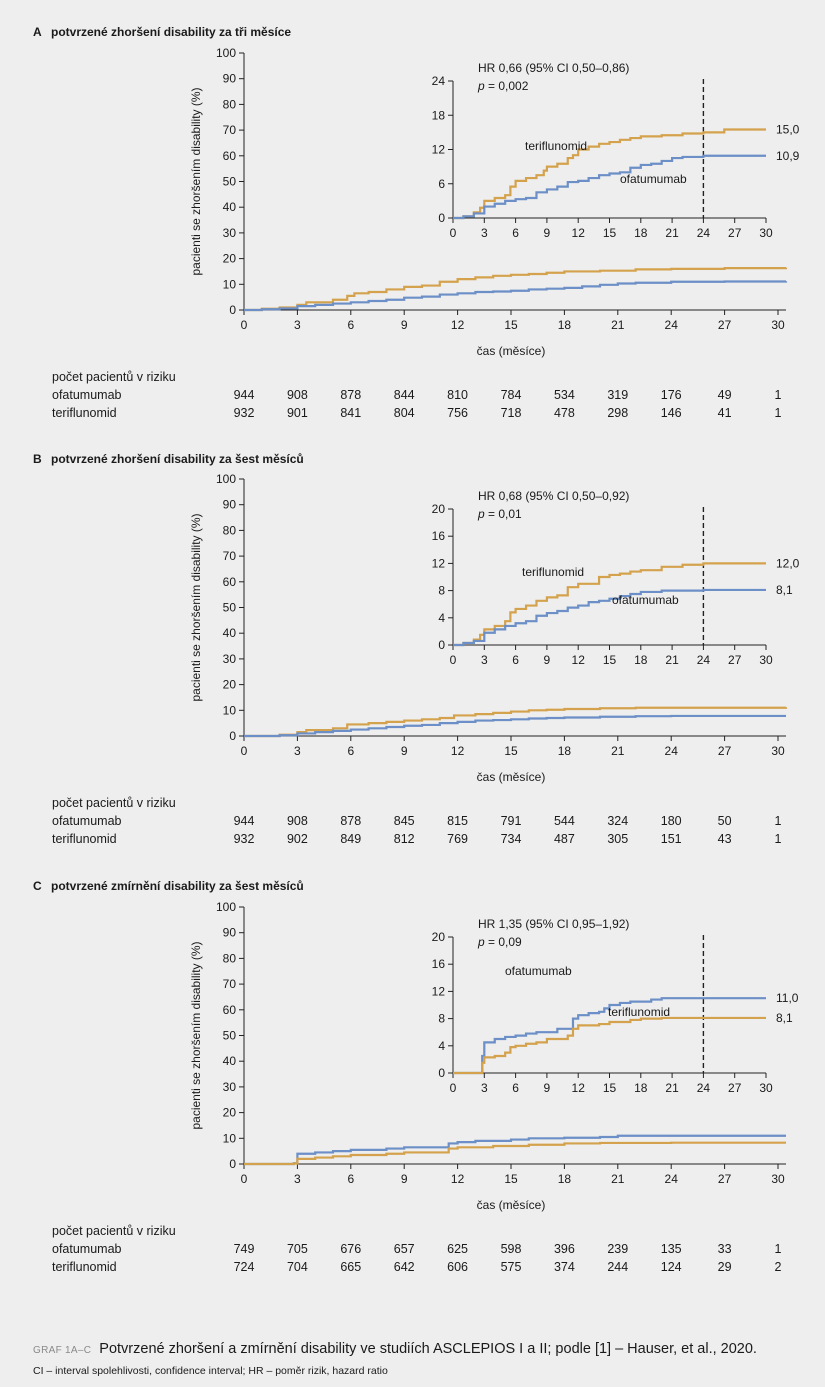  I want to click on risk-count-ofatumumab: 944, so click(244, 395).